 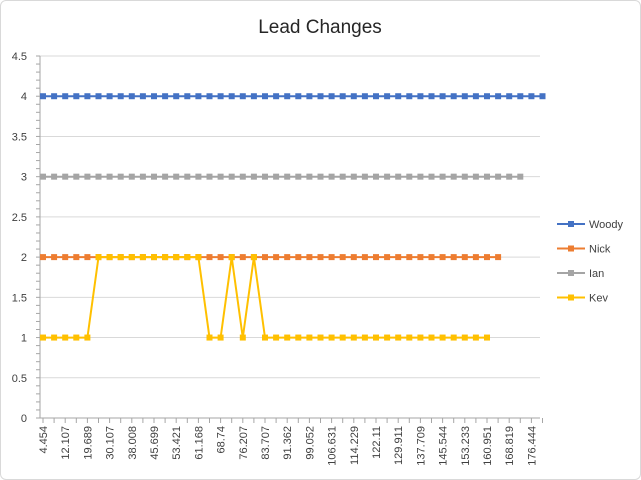 What do you see at coordinates (590, 262) in the screenshot?
I see `legend: Woody Nick Ian Kev` at bounding box center [590, 262].